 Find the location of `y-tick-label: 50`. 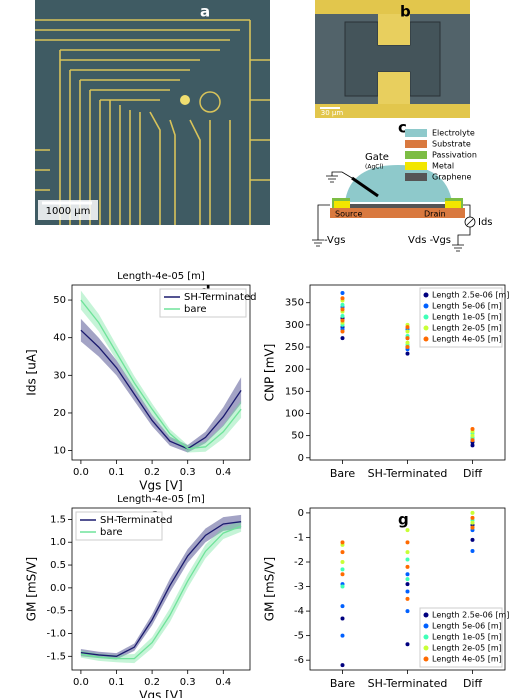

y-tick-label: 50 is located at coordinates (297, 436).